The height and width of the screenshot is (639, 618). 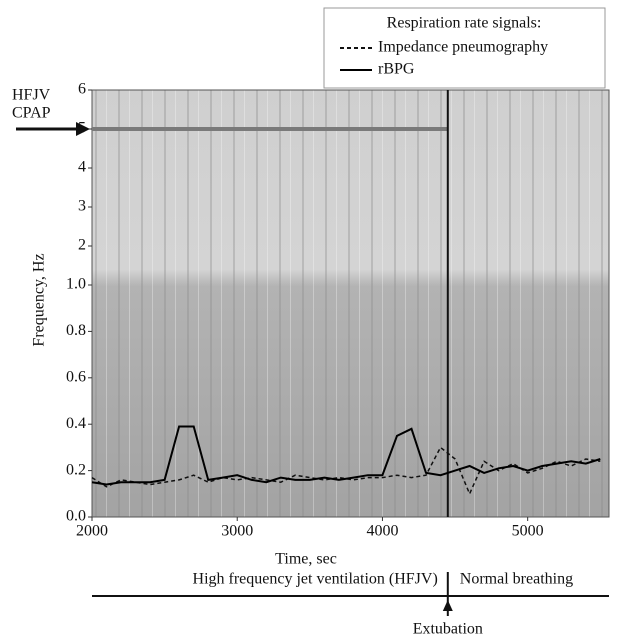 What do you see at coordinates (92, 531) in the screenshot?
I see `x-tick-label: 2000` at bounding box center [92, 531].